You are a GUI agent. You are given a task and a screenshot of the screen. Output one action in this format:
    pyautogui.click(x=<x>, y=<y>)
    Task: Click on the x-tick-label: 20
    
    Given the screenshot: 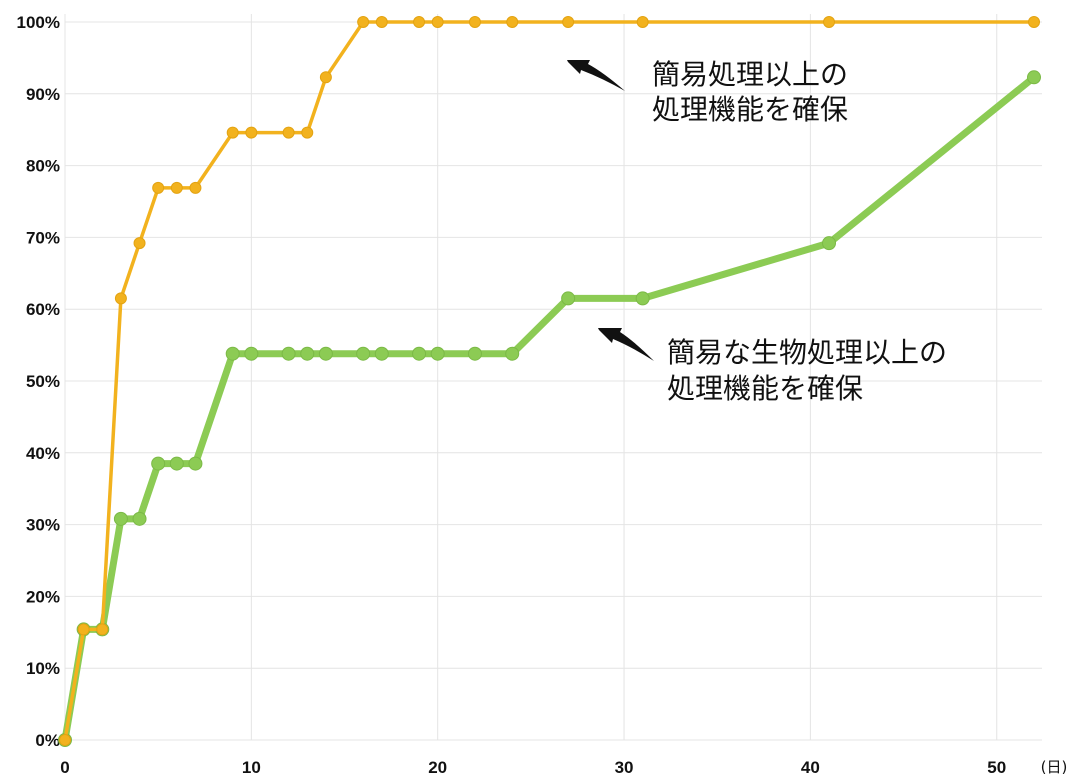 What is the action you would take?
    pyautogui.click(x=437, y=767)
    